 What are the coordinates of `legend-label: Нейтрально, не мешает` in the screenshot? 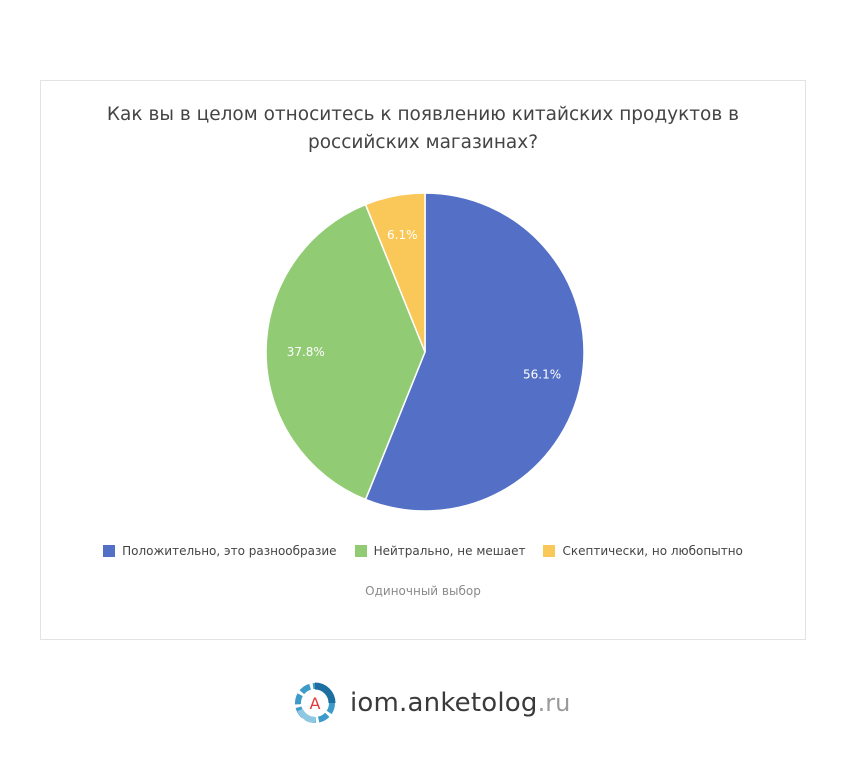 It's located at (449, 551).